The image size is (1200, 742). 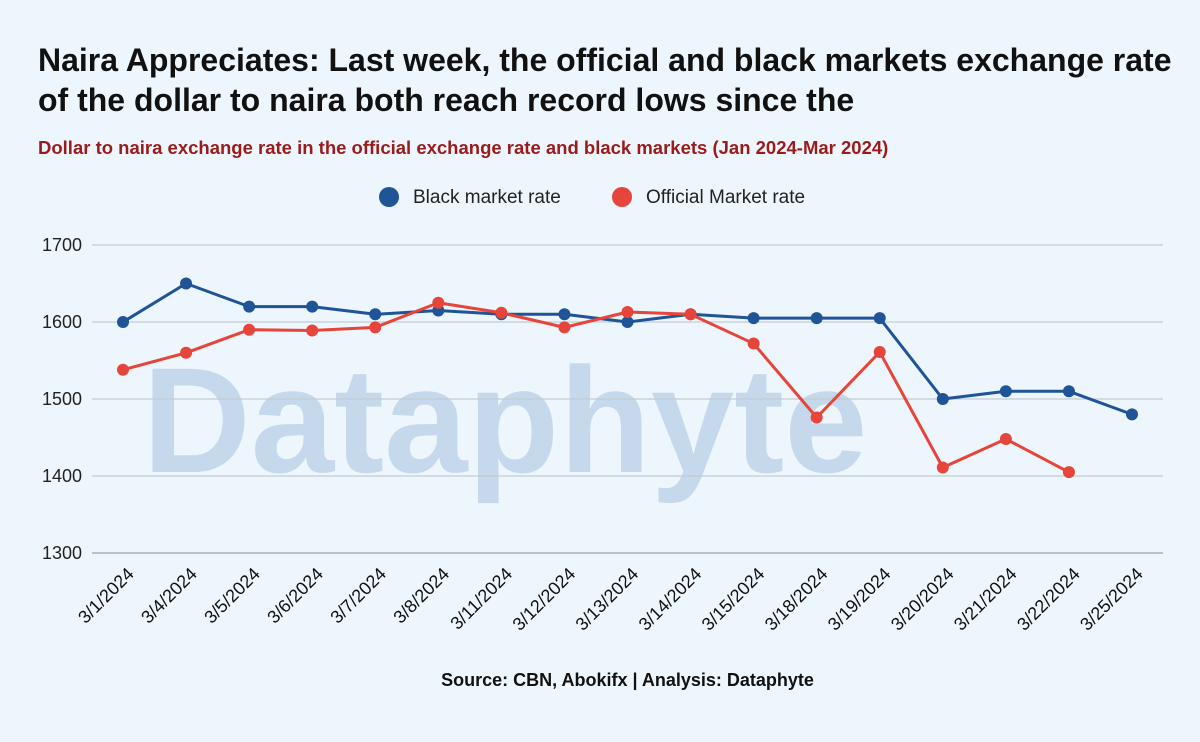 What do you see at coordinates (62, 476) in the screenshot?
I see `y-tick-label: 1400` at bounding box center [62, 476].